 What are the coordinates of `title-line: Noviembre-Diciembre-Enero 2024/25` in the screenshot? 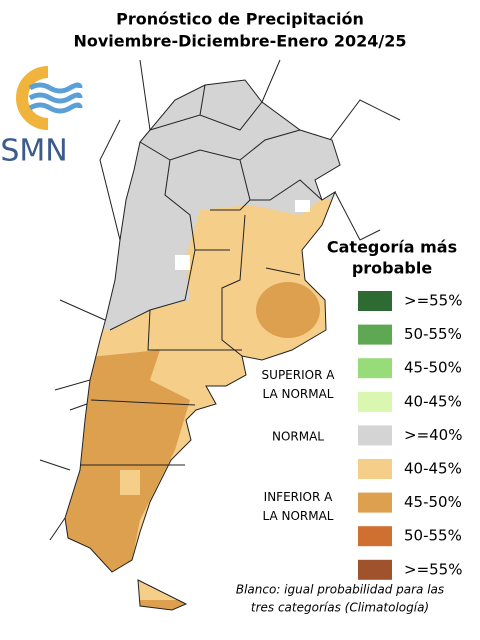 It's located at (239, 41).